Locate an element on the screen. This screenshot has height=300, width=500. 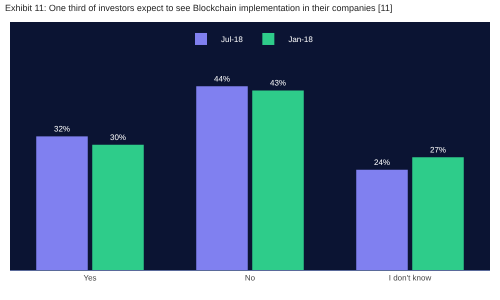
x-tick-label: Yes is located at coordinates (90, 278).